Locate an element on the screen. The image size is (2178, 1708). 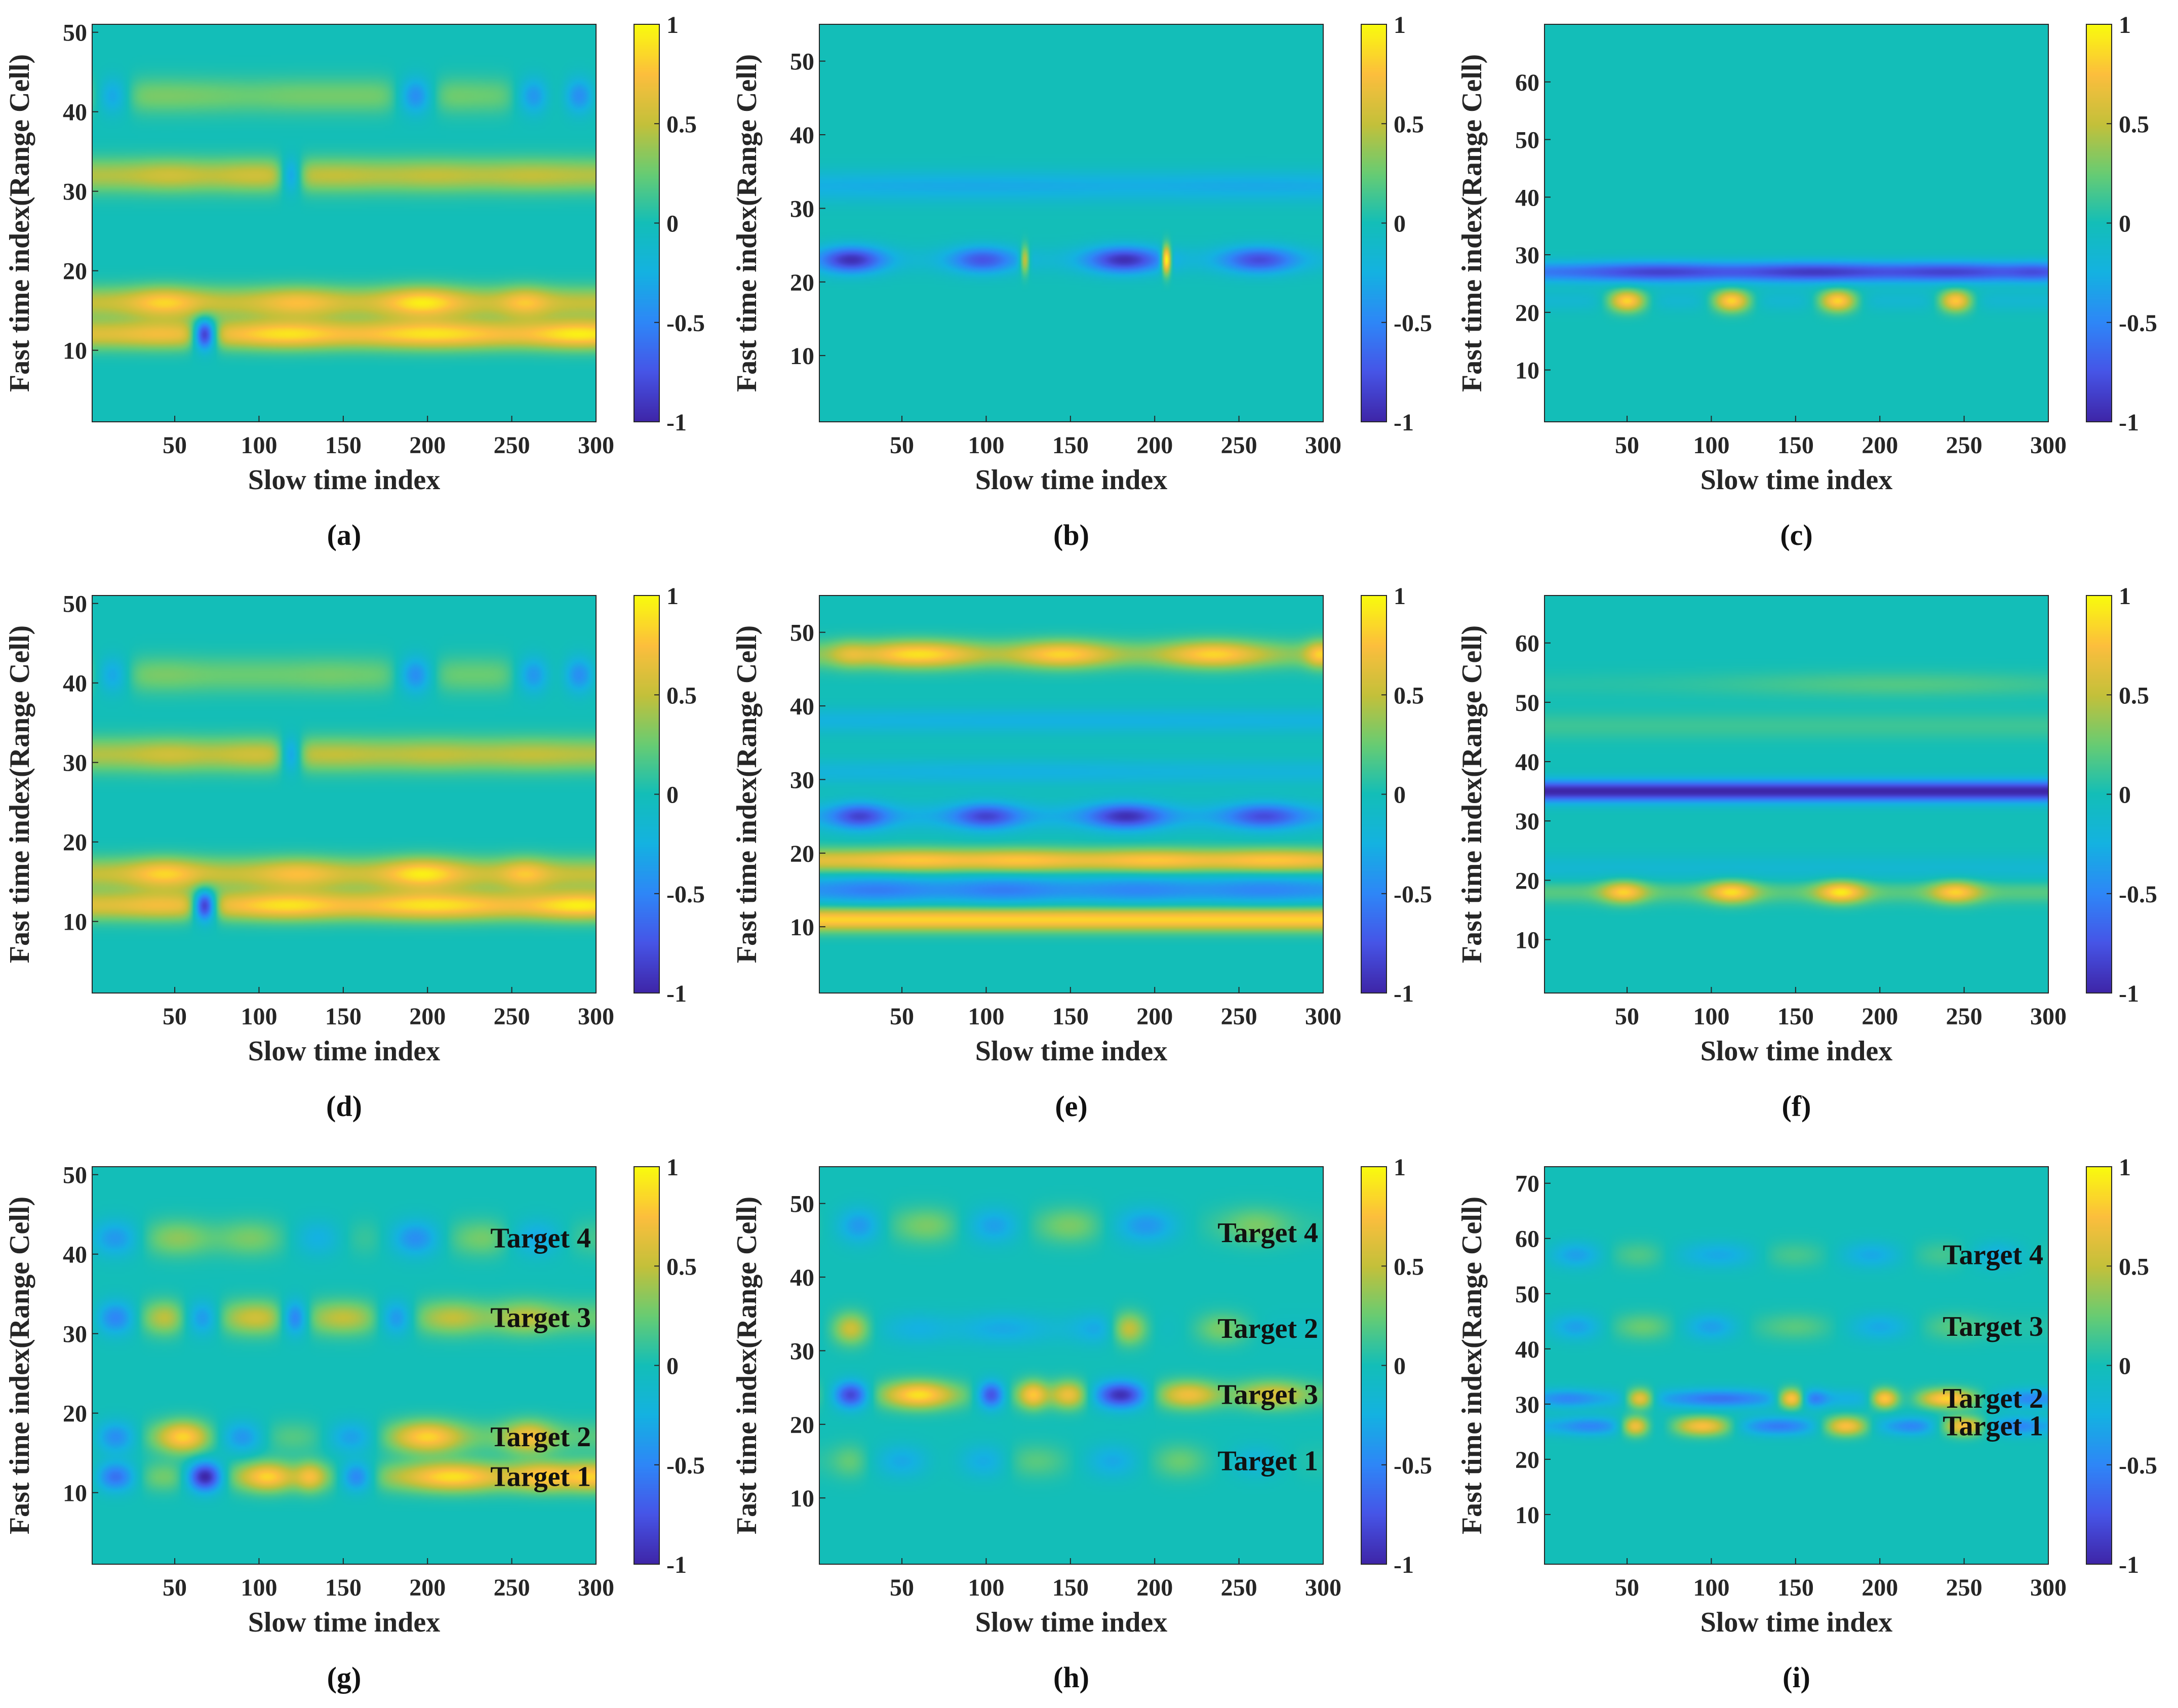
subfigure-label: (c) is located at coordinates (1796, 535).